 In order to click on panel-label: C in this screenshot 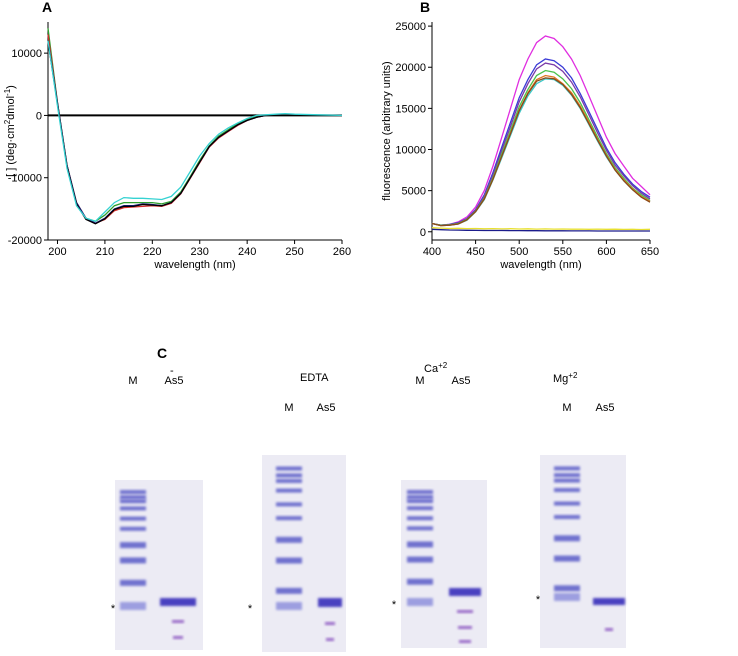, I will do `click(162, 353)`.